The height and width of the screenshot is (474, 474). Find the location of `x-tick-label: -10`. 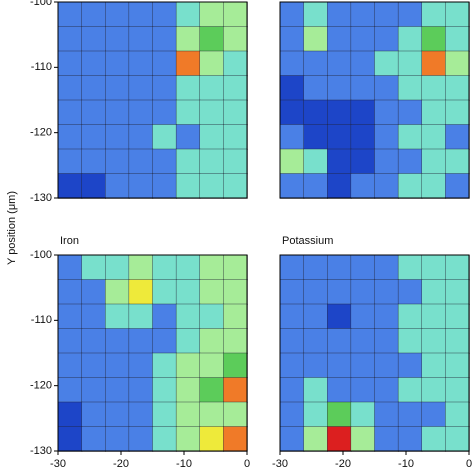

x-tick-label: -10 is located at coordinates (184, 464).